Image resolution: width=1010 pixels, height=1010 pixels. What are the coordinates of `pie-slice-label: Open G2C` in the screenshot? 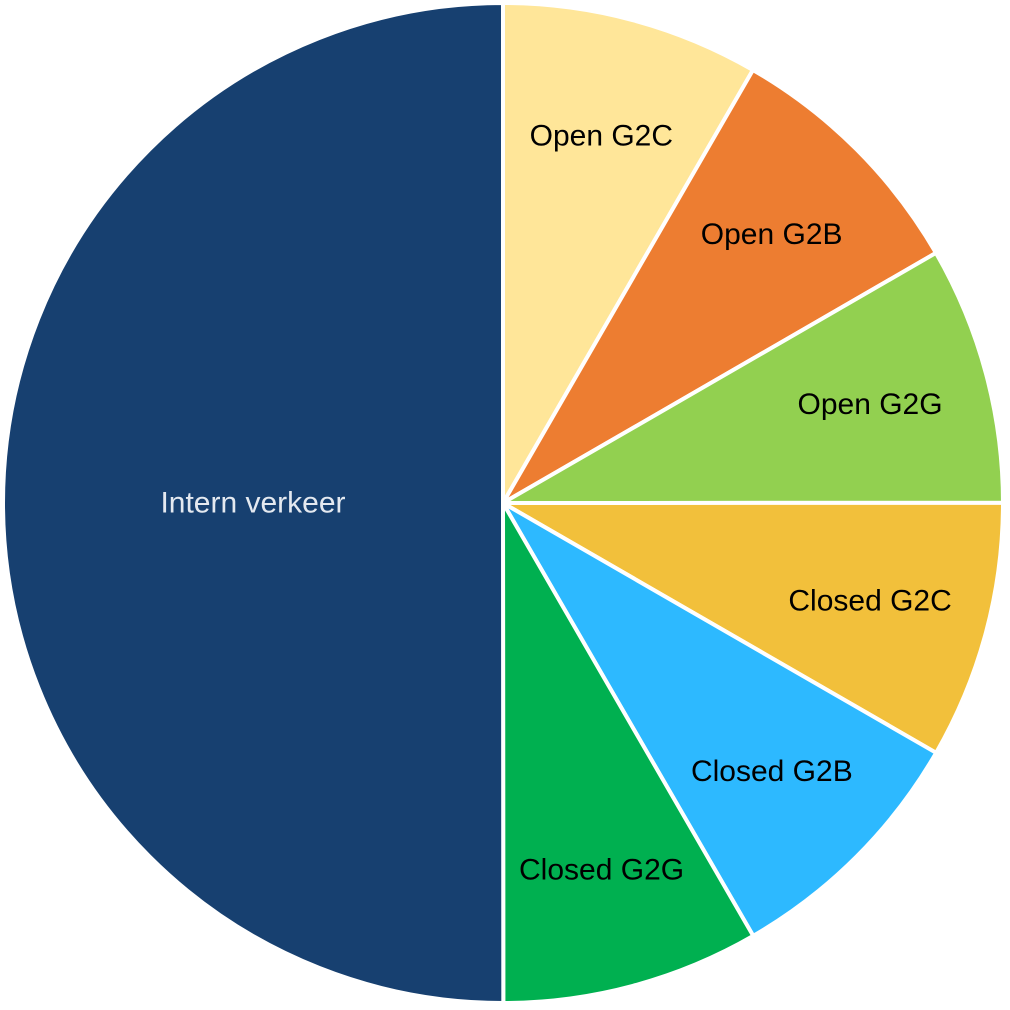 It's located at (601, 135).